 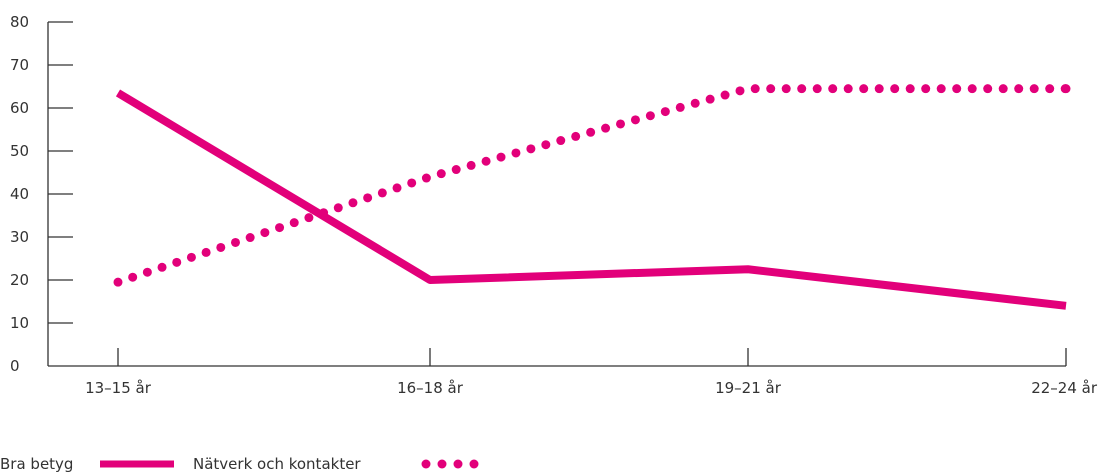 I want to click on x-tick-label: 16–18 år, so click(x=430, y=388).